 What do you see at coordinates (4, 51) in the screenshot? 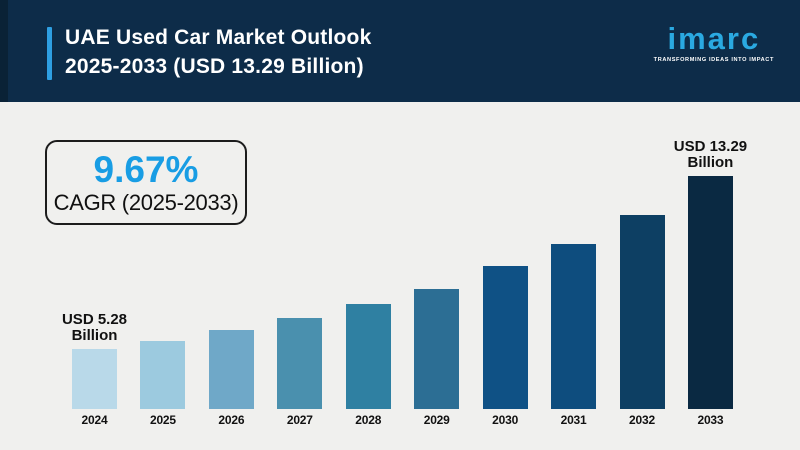
I see `header-left-edge` at bounding box center [4, 51].